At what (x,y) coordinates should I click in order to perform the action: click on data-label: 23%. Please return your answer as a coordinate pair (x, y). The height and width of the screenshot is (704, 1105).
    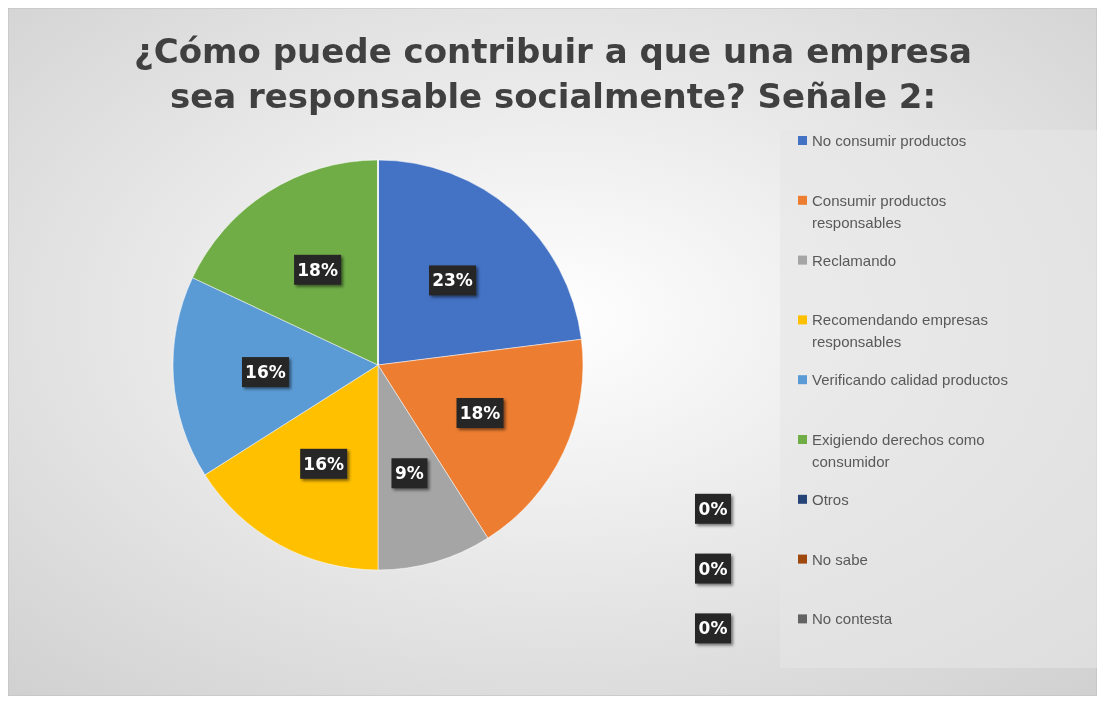
    Looking at the image, I should click on (452, 280).